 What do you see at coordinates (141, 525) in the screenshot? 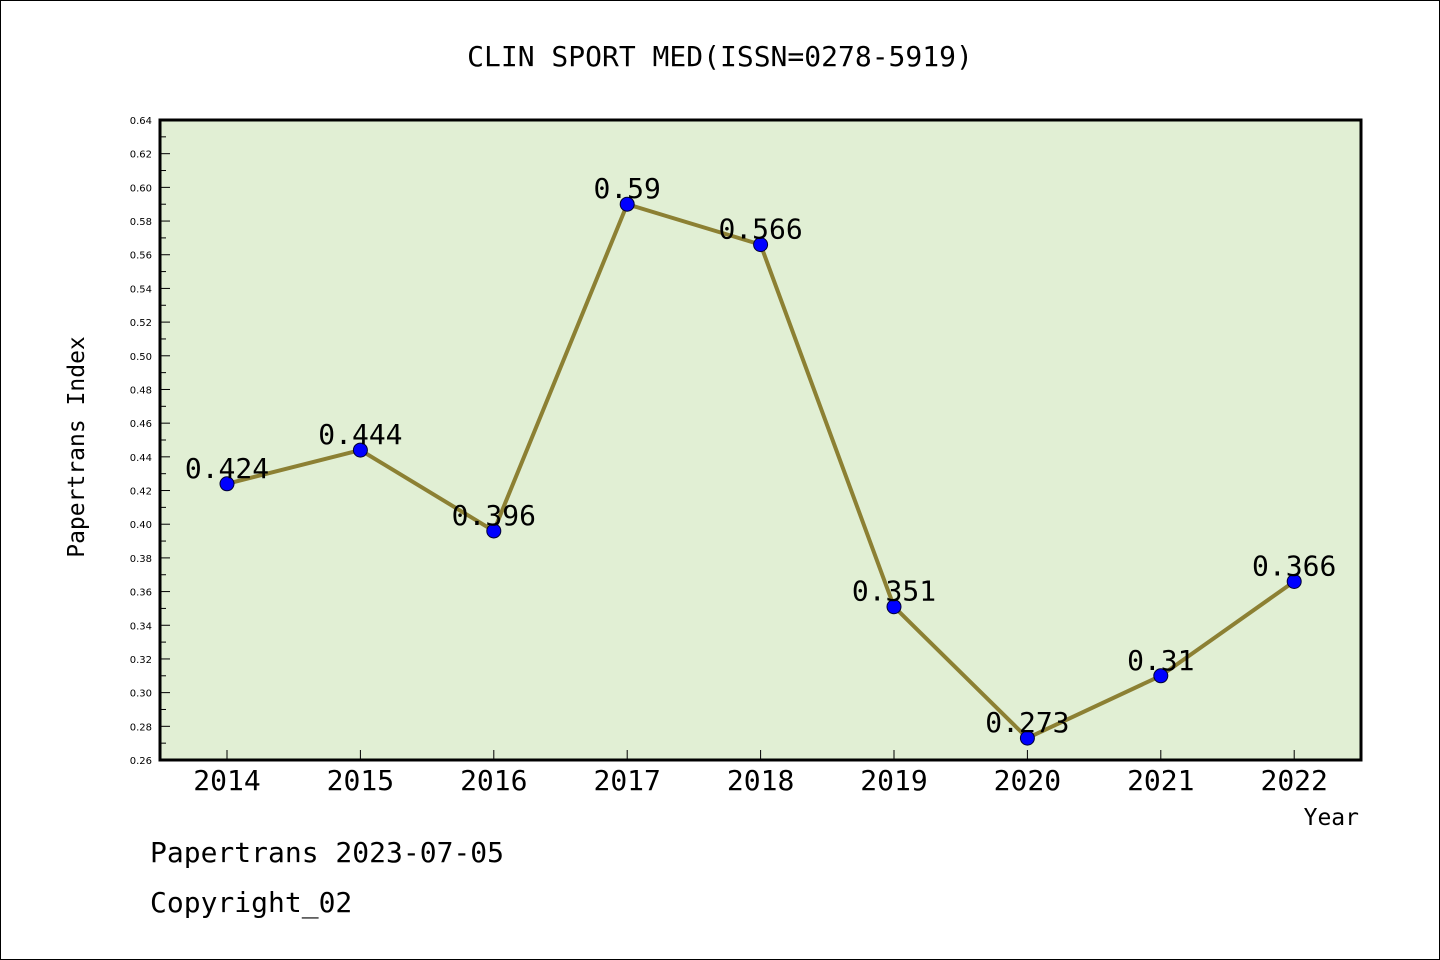
I see `y-tick-label: 0.40` at bounding box center [141, 525].